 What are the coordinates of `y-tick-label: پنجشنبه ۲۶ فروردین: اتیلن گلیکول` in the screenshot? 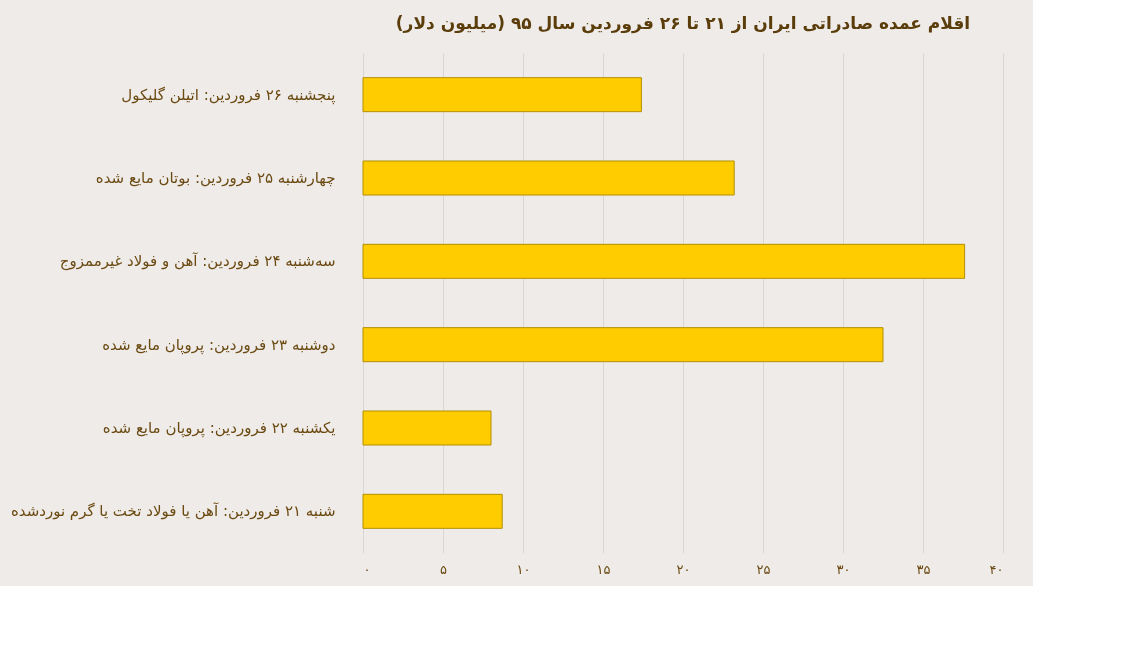 It's located at (228, 95).